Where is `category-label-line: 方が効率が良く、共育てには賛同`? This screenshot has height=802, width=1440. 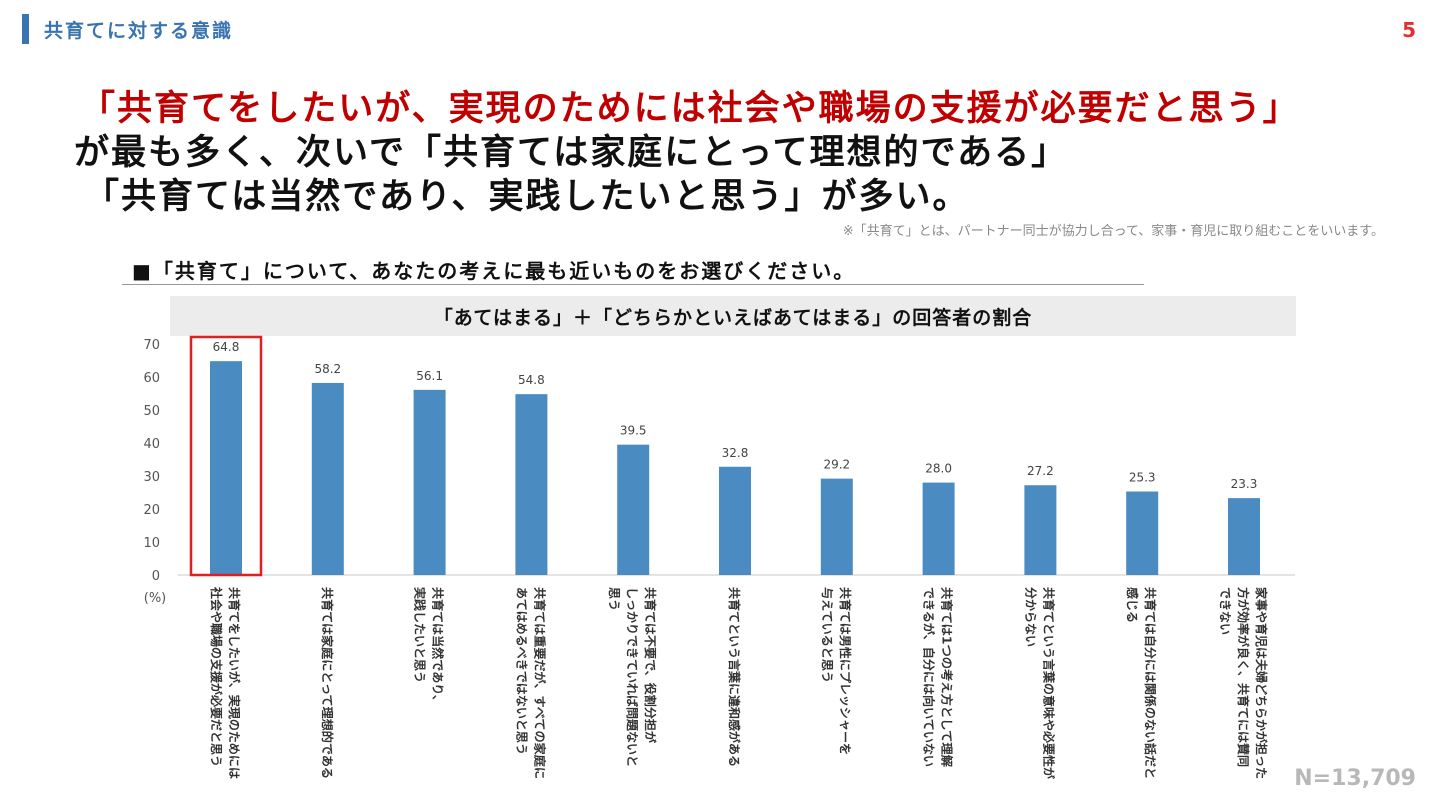 category-label-line: 方が効率が良く、共育てには賛同 is located at coordinates (1243, 677).